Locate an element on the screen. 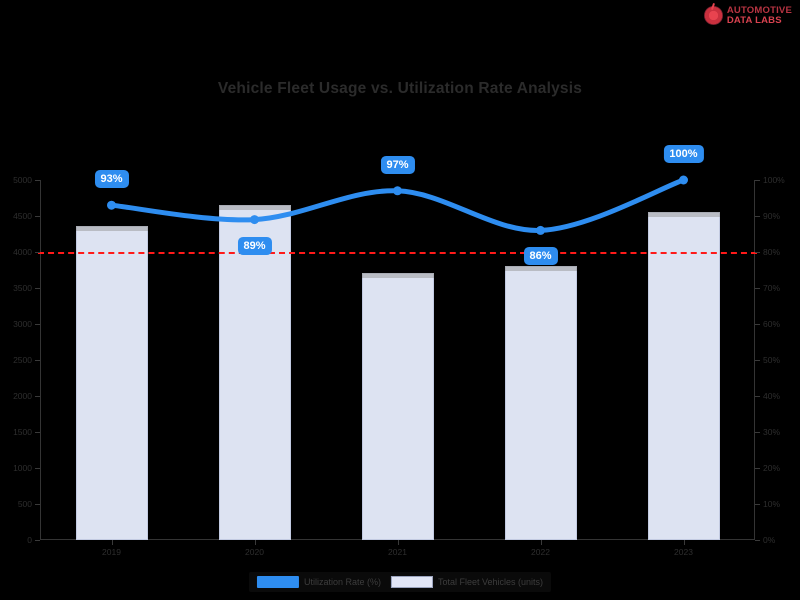 The width and height of the screenshot is (800, 600). data-label-2023: 100% is located at coordinates (683, 154).